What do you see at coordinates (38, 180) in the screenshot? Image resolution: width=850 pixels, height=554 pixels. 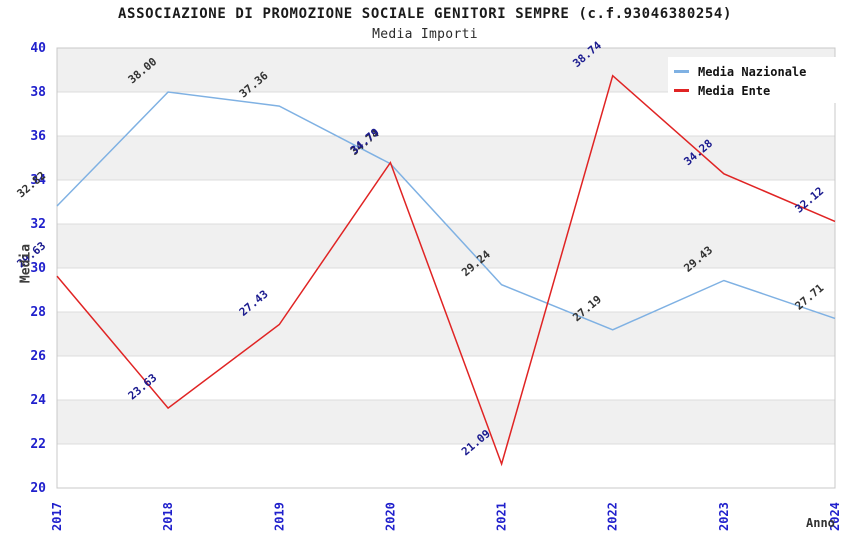 I see `y-tick-label: 34` at bounding box center [38, 180].